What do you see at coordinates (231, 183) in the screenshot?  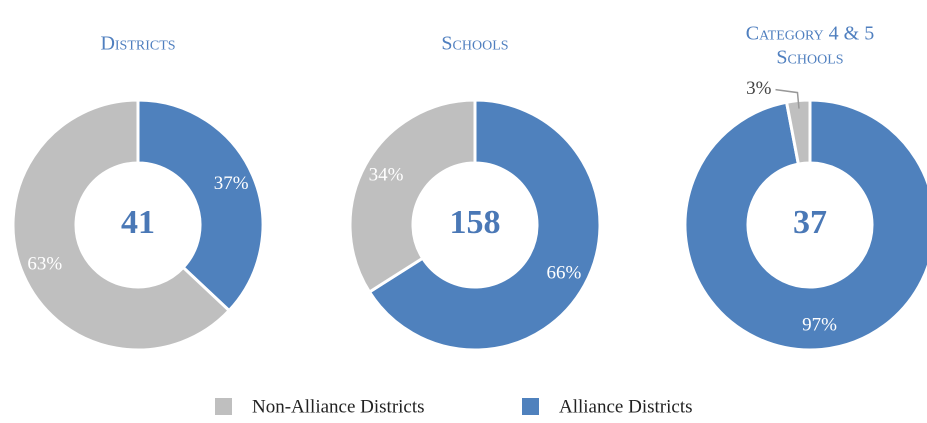 I see `value-label: 37%` at bounding box center [231, 183].